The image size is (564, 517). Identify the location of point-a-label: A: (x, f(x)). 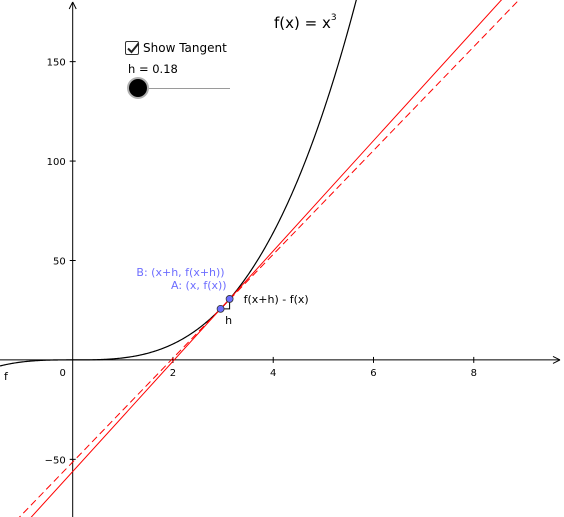
(199, 285).